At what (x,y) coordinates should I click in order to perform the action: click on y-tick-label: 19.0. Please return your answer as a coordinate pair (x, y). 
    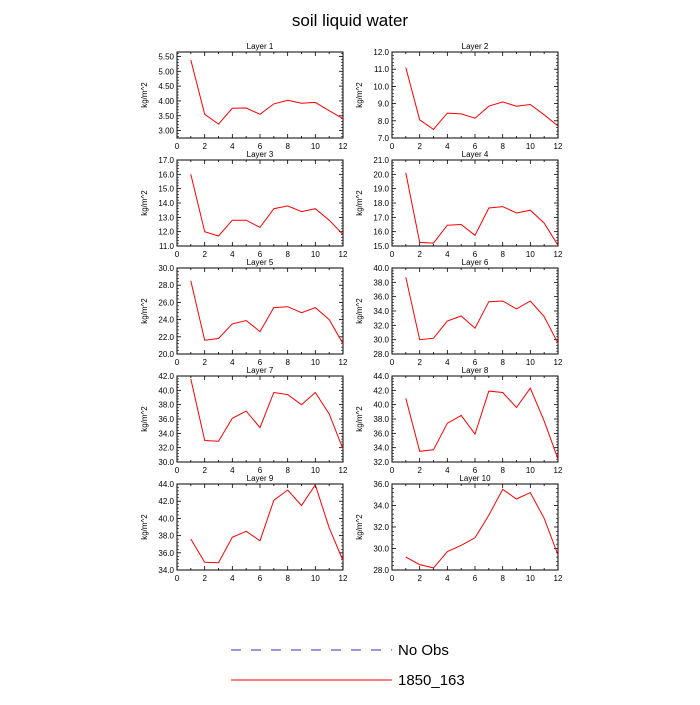
    Looking at the image, I should click on (381, 189).